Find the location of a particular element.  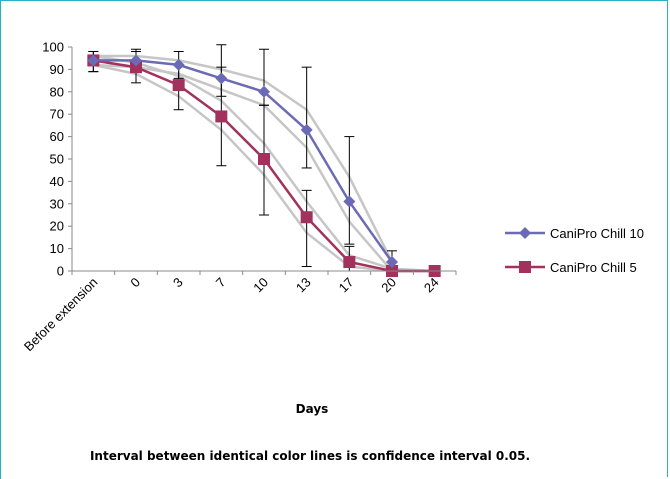

x-tick-label: Before extension is located at coordinates (61, 315).